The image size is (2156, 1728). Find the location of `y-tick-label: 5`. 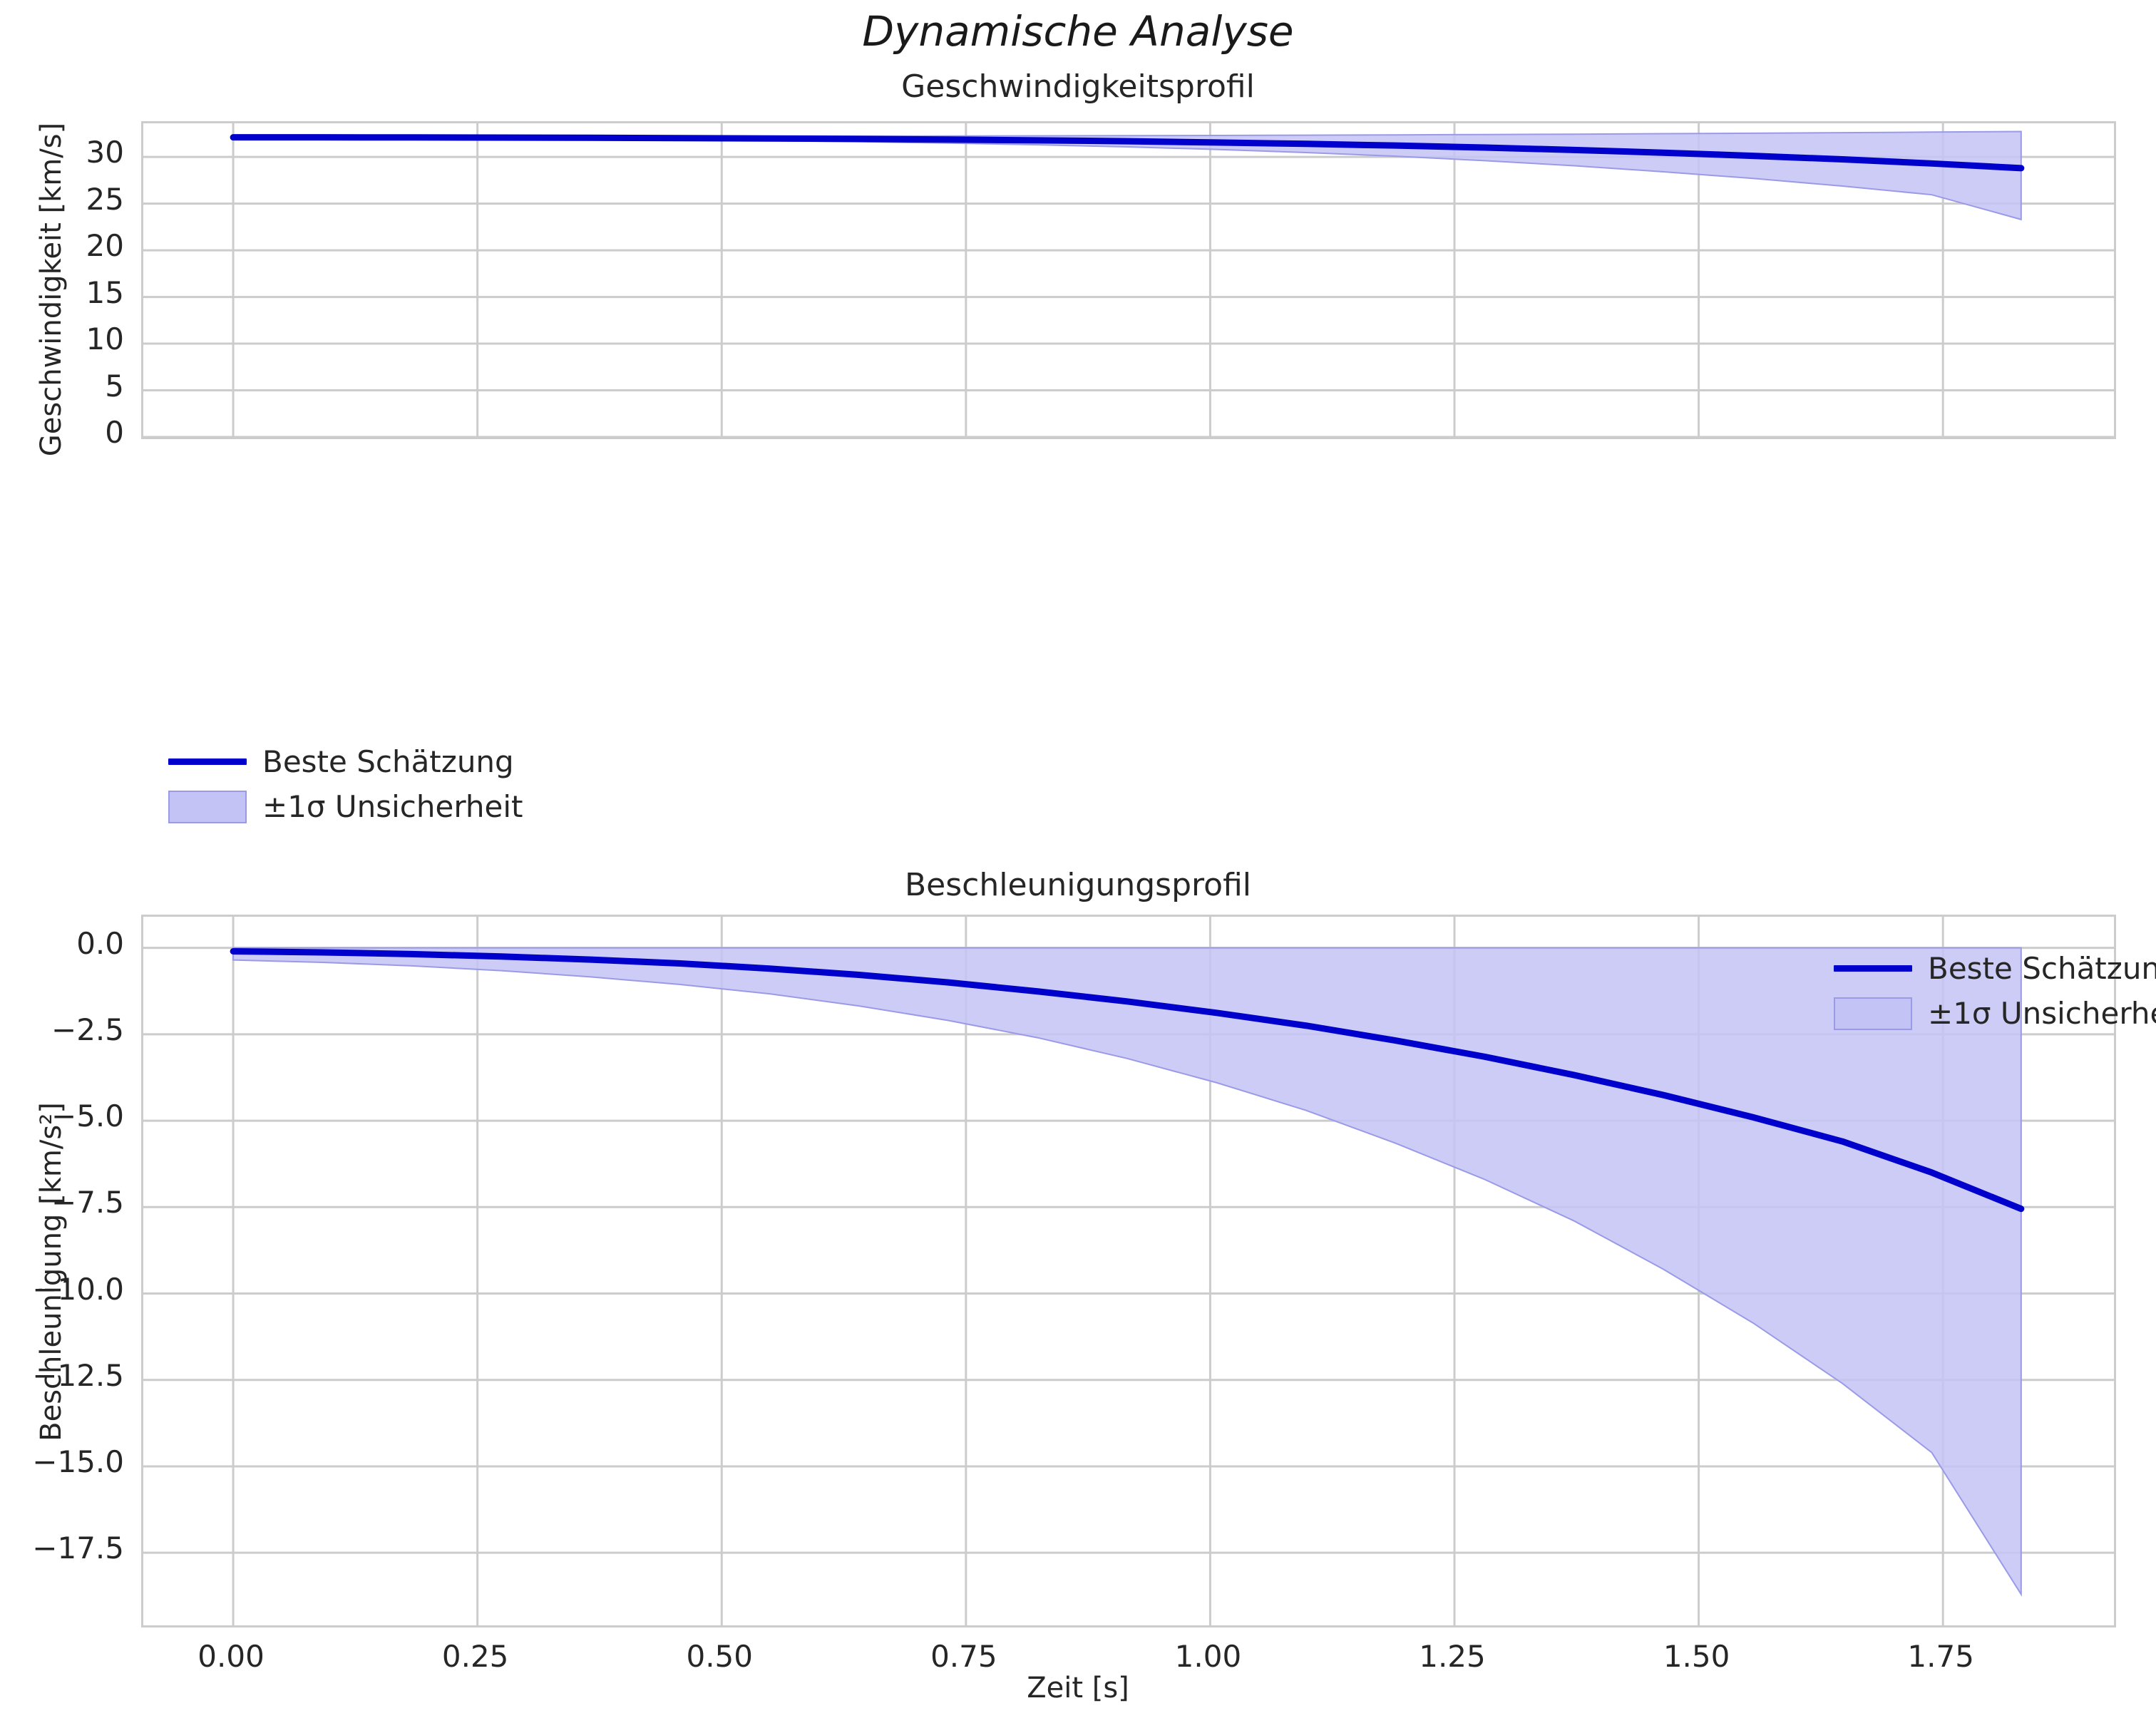

y-tick-label: 5 is located at coordinates (114, 385).